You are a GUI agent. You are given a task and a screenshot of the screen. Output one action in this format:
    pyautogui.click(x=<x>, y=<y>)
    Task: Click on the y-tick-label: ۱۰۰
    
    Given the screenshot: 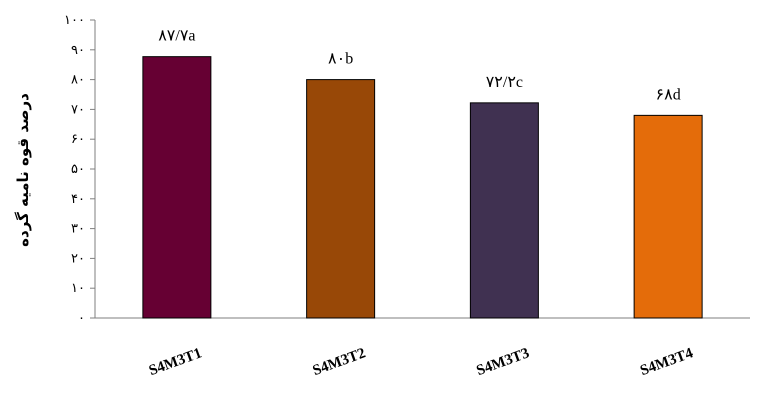 What is the action you would take?
    pyautogui.click(x=74, y=20)
    